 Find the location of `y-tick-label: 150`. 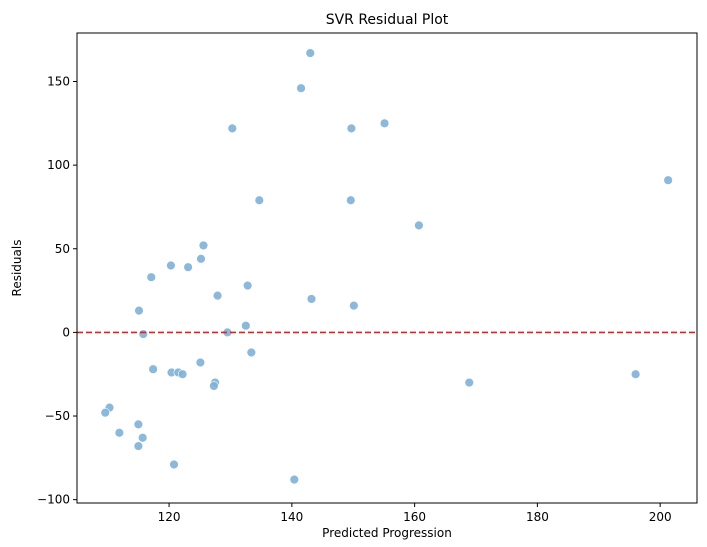

y-tick-label: 150 is located at coordinates (58, 82).